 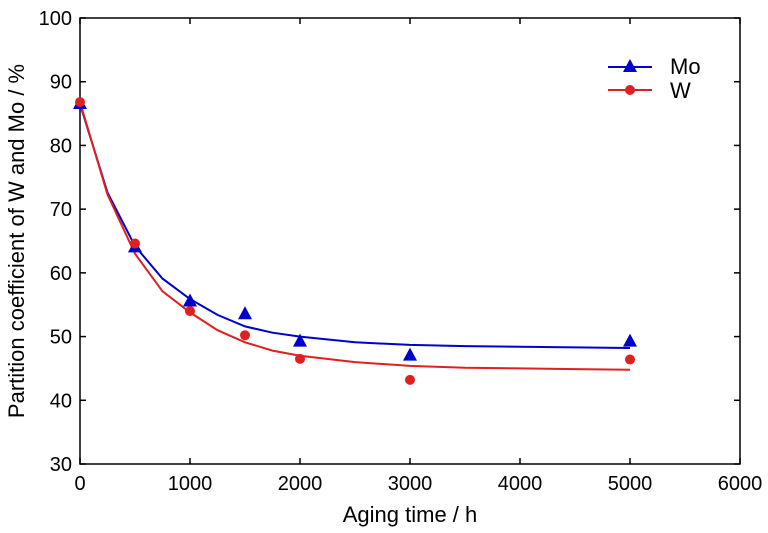 I want to click on y-tick-label: 80, so click(x=61, y=146).